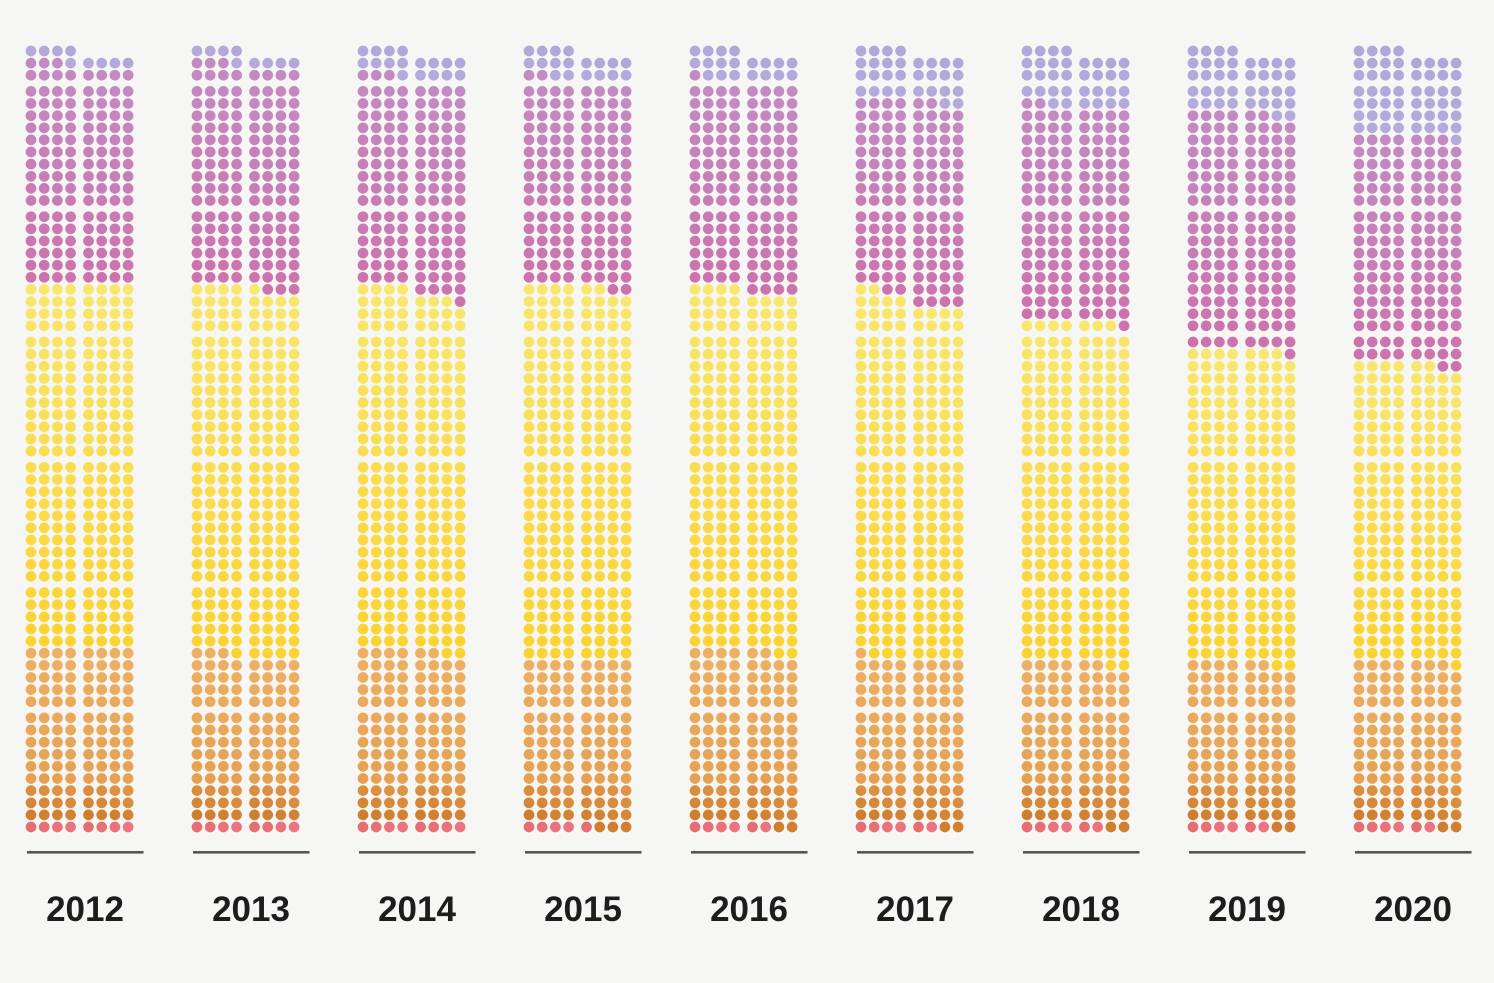 The height and width of the screenshot is (983, 1494). What do you see at coordinates (416, 487) in the screenshot?
I see `year-group-2014: 2014` at bounding box center [416, 487].